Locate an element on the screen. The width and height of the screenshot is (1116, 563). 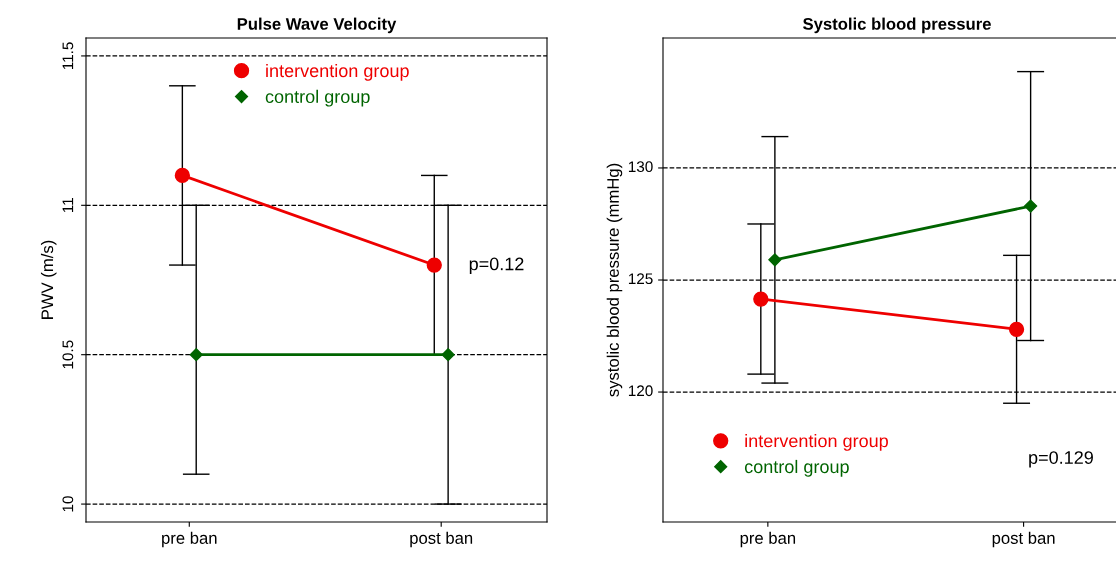
chart-title: Systolic blood pressure is located at coordinates (897, 25).